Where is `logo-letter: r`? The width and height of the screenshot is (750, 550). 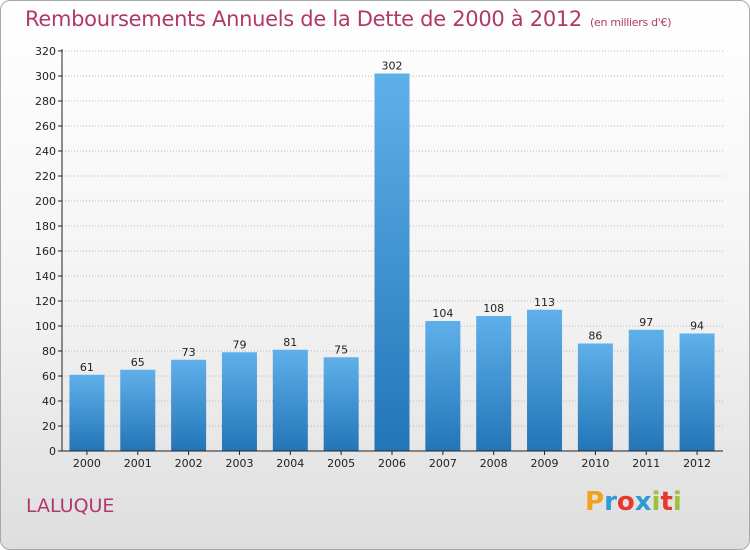 logo-letter: r is located at coordinates (610, 502).